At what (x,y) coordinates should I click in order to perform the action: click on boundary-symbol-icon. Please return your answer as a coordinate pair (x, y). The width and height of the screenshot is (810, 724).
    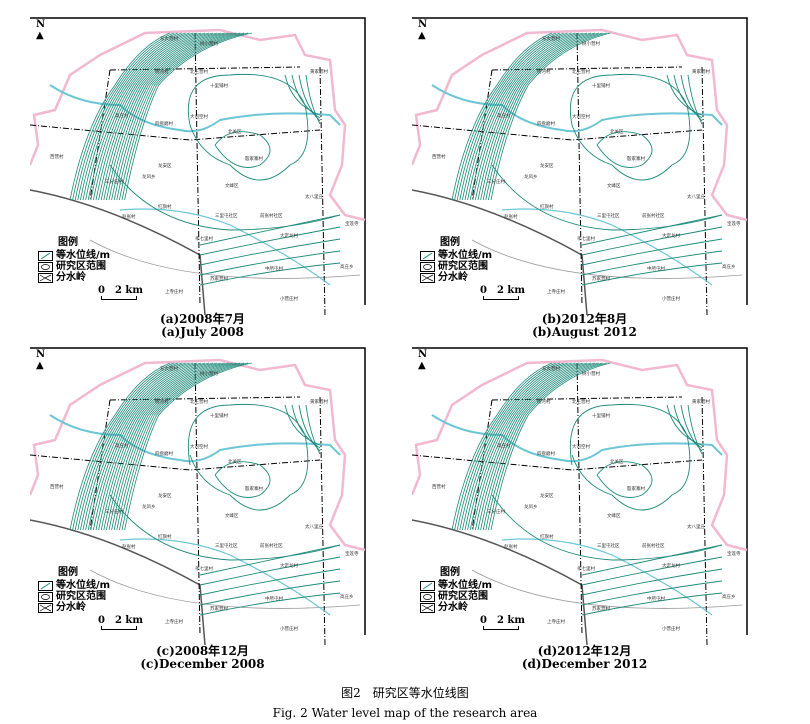
    Looking at the image, I should click on (427, 596).